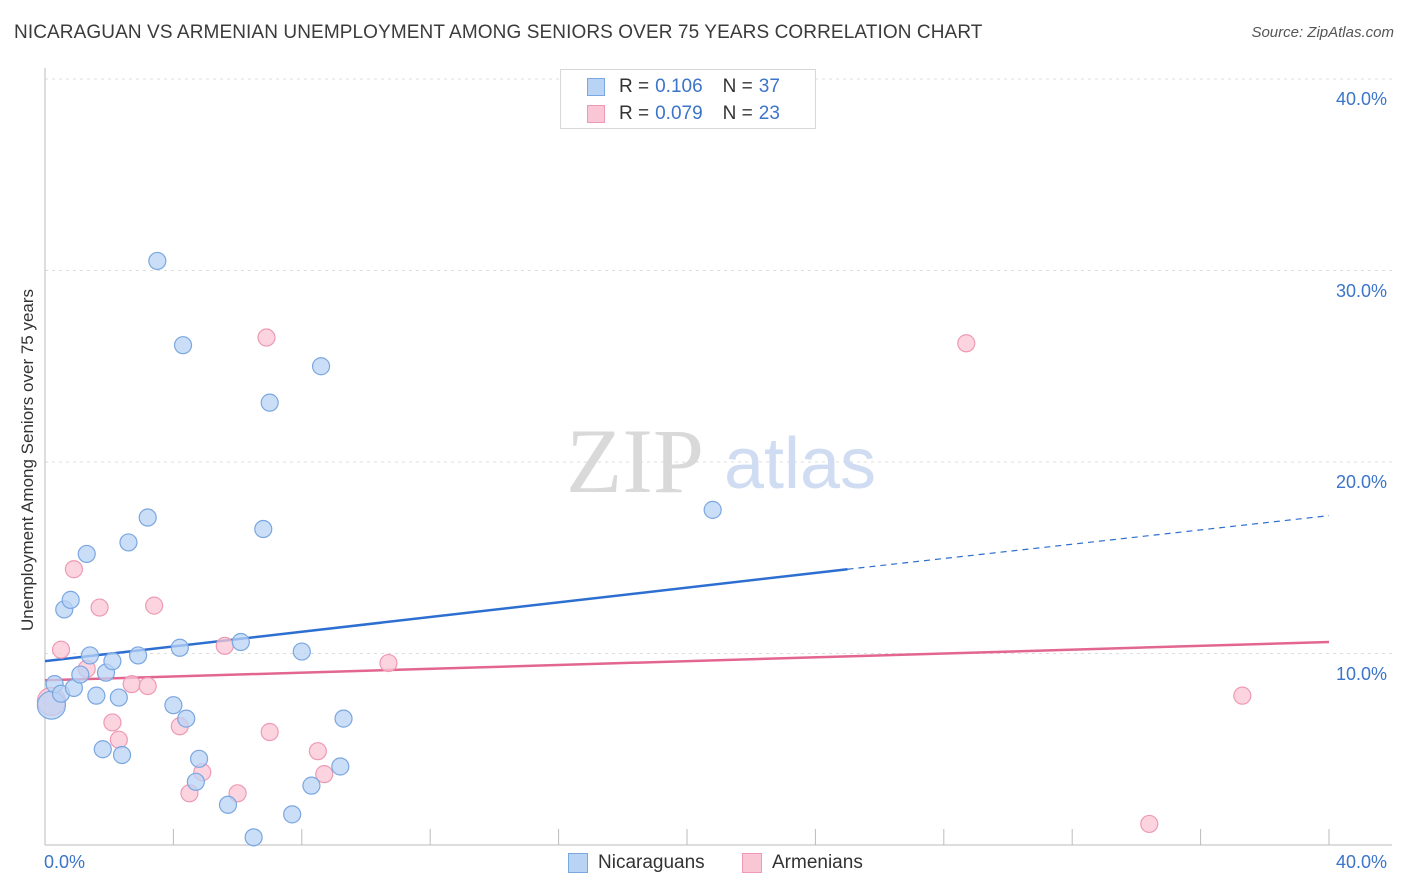  Describe the element at coordinates (1362, 862) in the screenshot. I see `x-tick-label-max: 40.0%` at that location.